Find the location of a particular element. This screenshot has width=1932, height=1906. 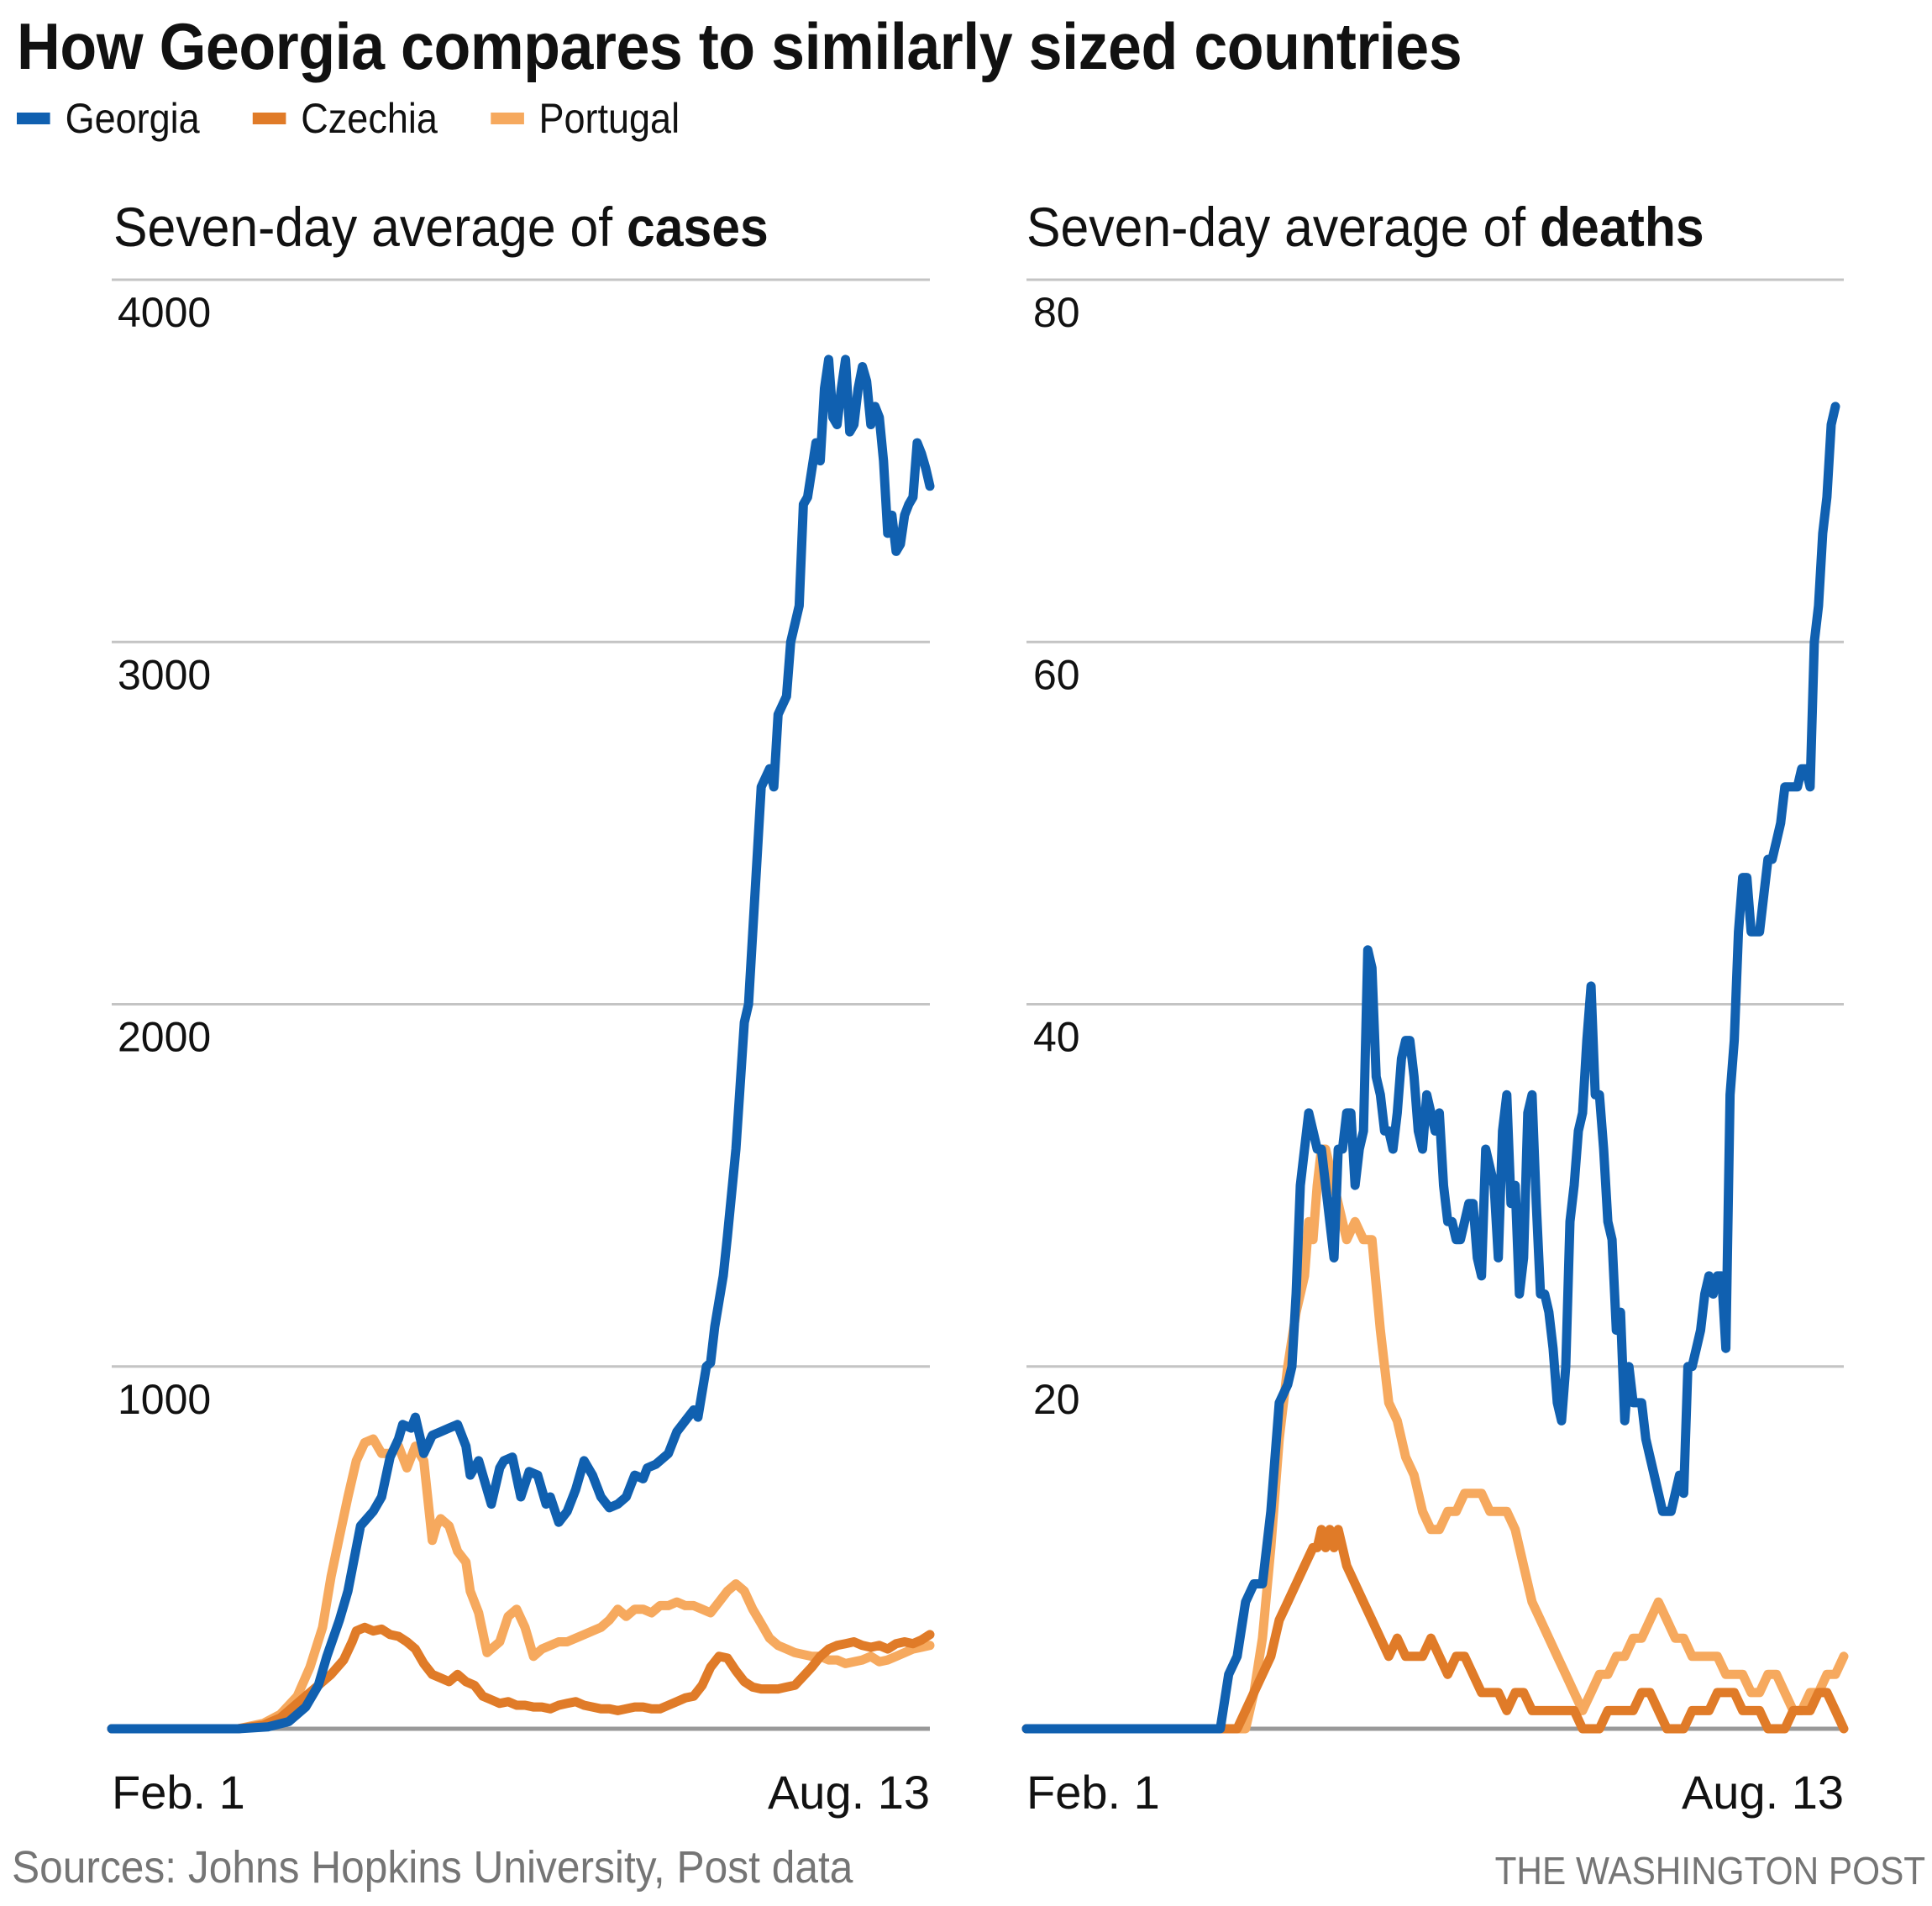

cases-xtick-label-end: Aug. 13 is located at coordinates (849, 1792).